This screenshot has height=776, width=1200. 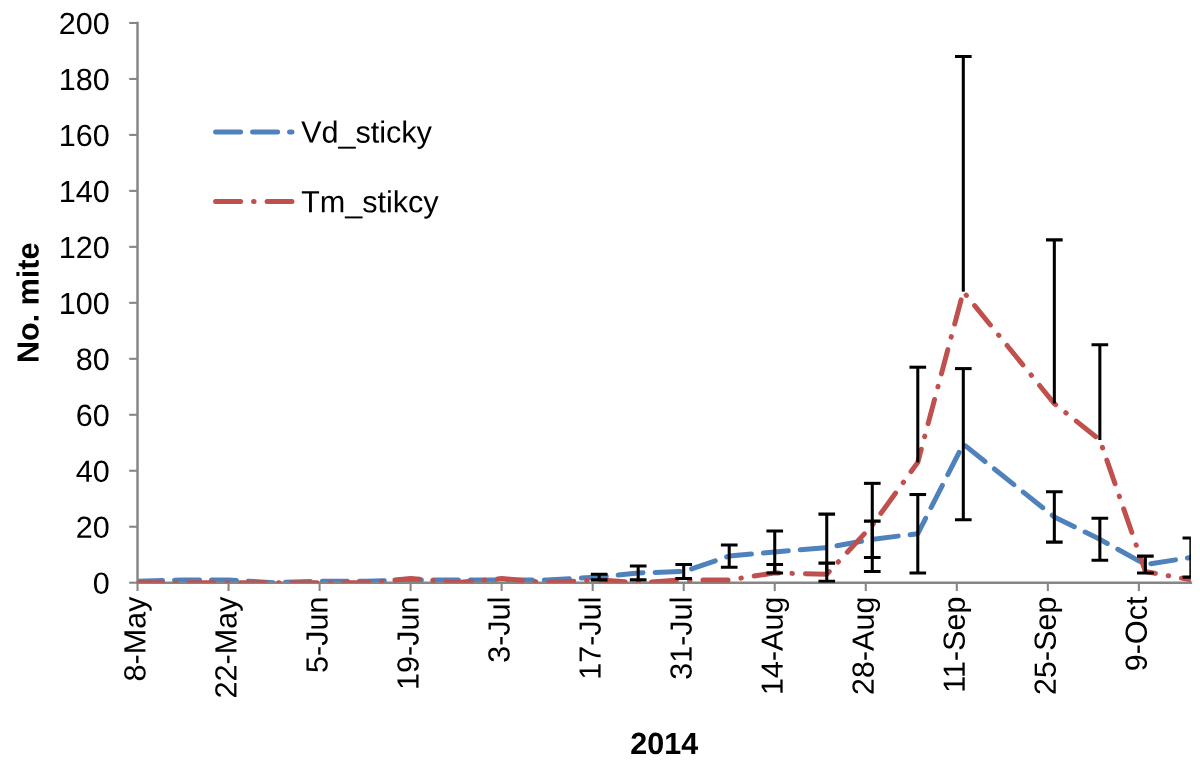 I want to click on x-tick-label: 11-Sep, so click(x=957, y=644).